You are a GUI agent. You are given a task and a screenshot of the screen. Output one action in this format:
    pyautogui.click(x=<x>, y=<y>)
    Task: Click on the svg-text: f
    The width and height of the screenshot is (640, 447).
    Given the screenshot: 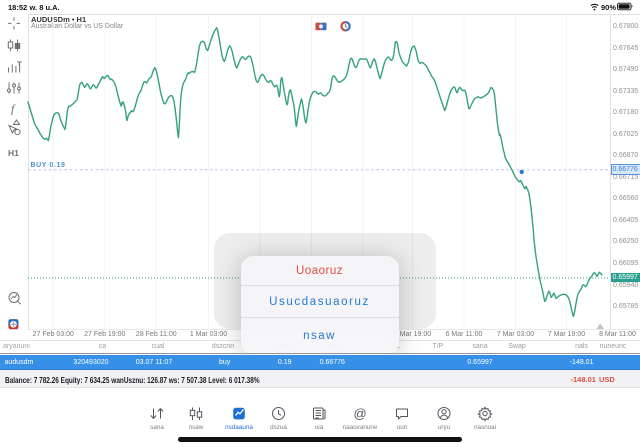 What is the action you would take?
    pyautogui.click(x=13, y=109)
    